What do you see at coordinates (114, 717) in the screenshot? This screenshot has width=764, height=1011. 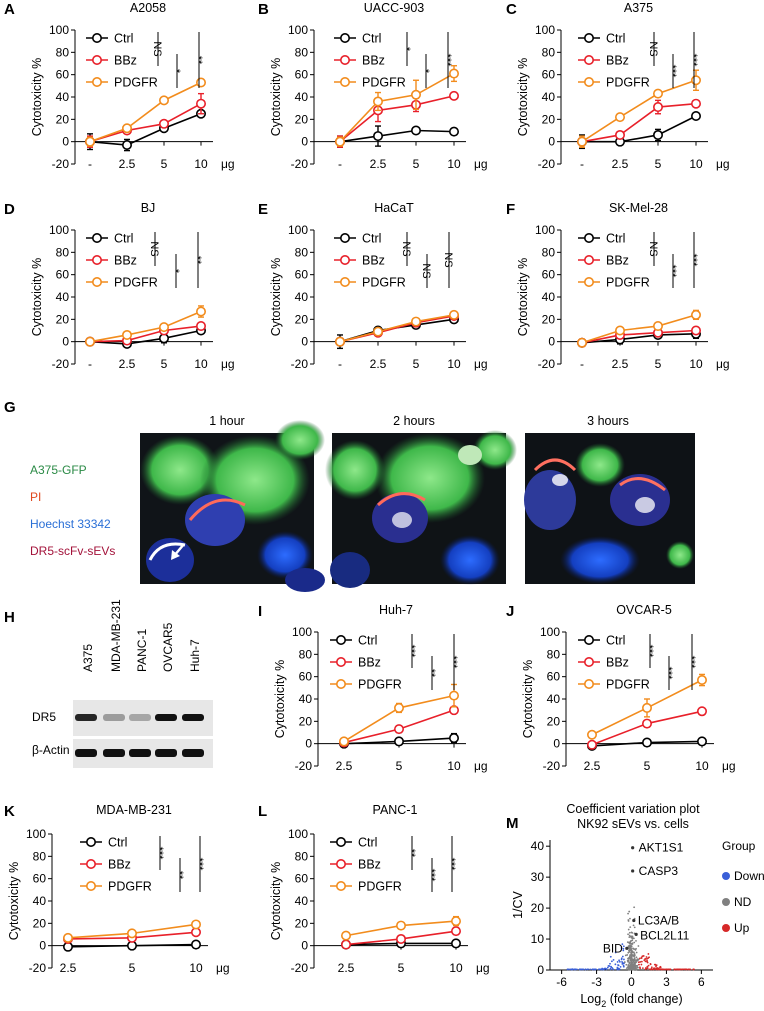 I see `blot-band-dr5` at bounding box center [114, 717].